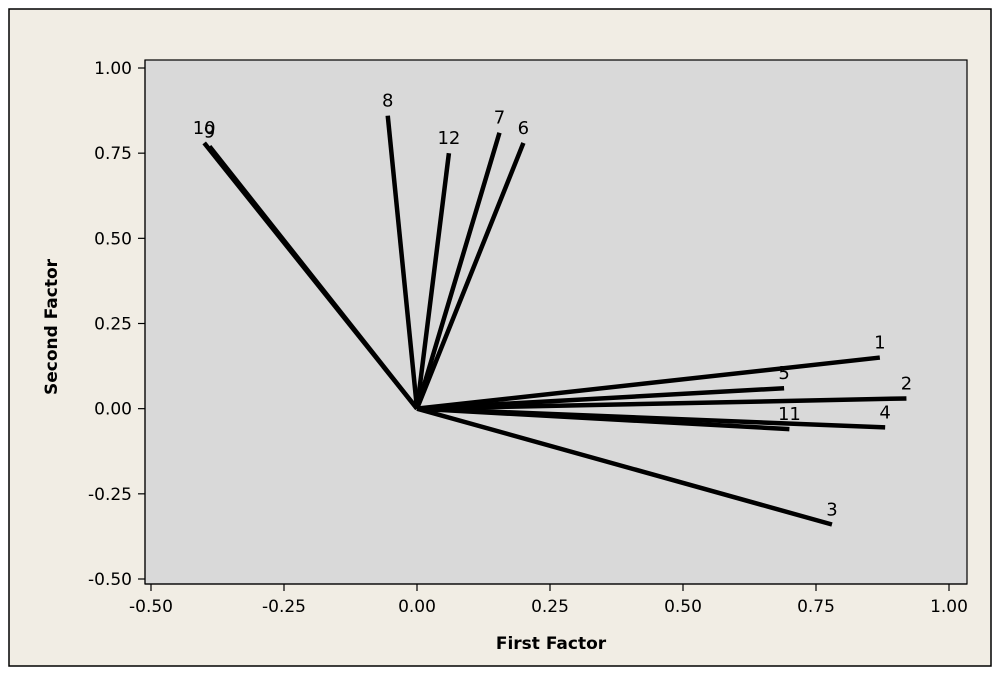  I want to click on vector-label-5: 5, so click(783, 373).